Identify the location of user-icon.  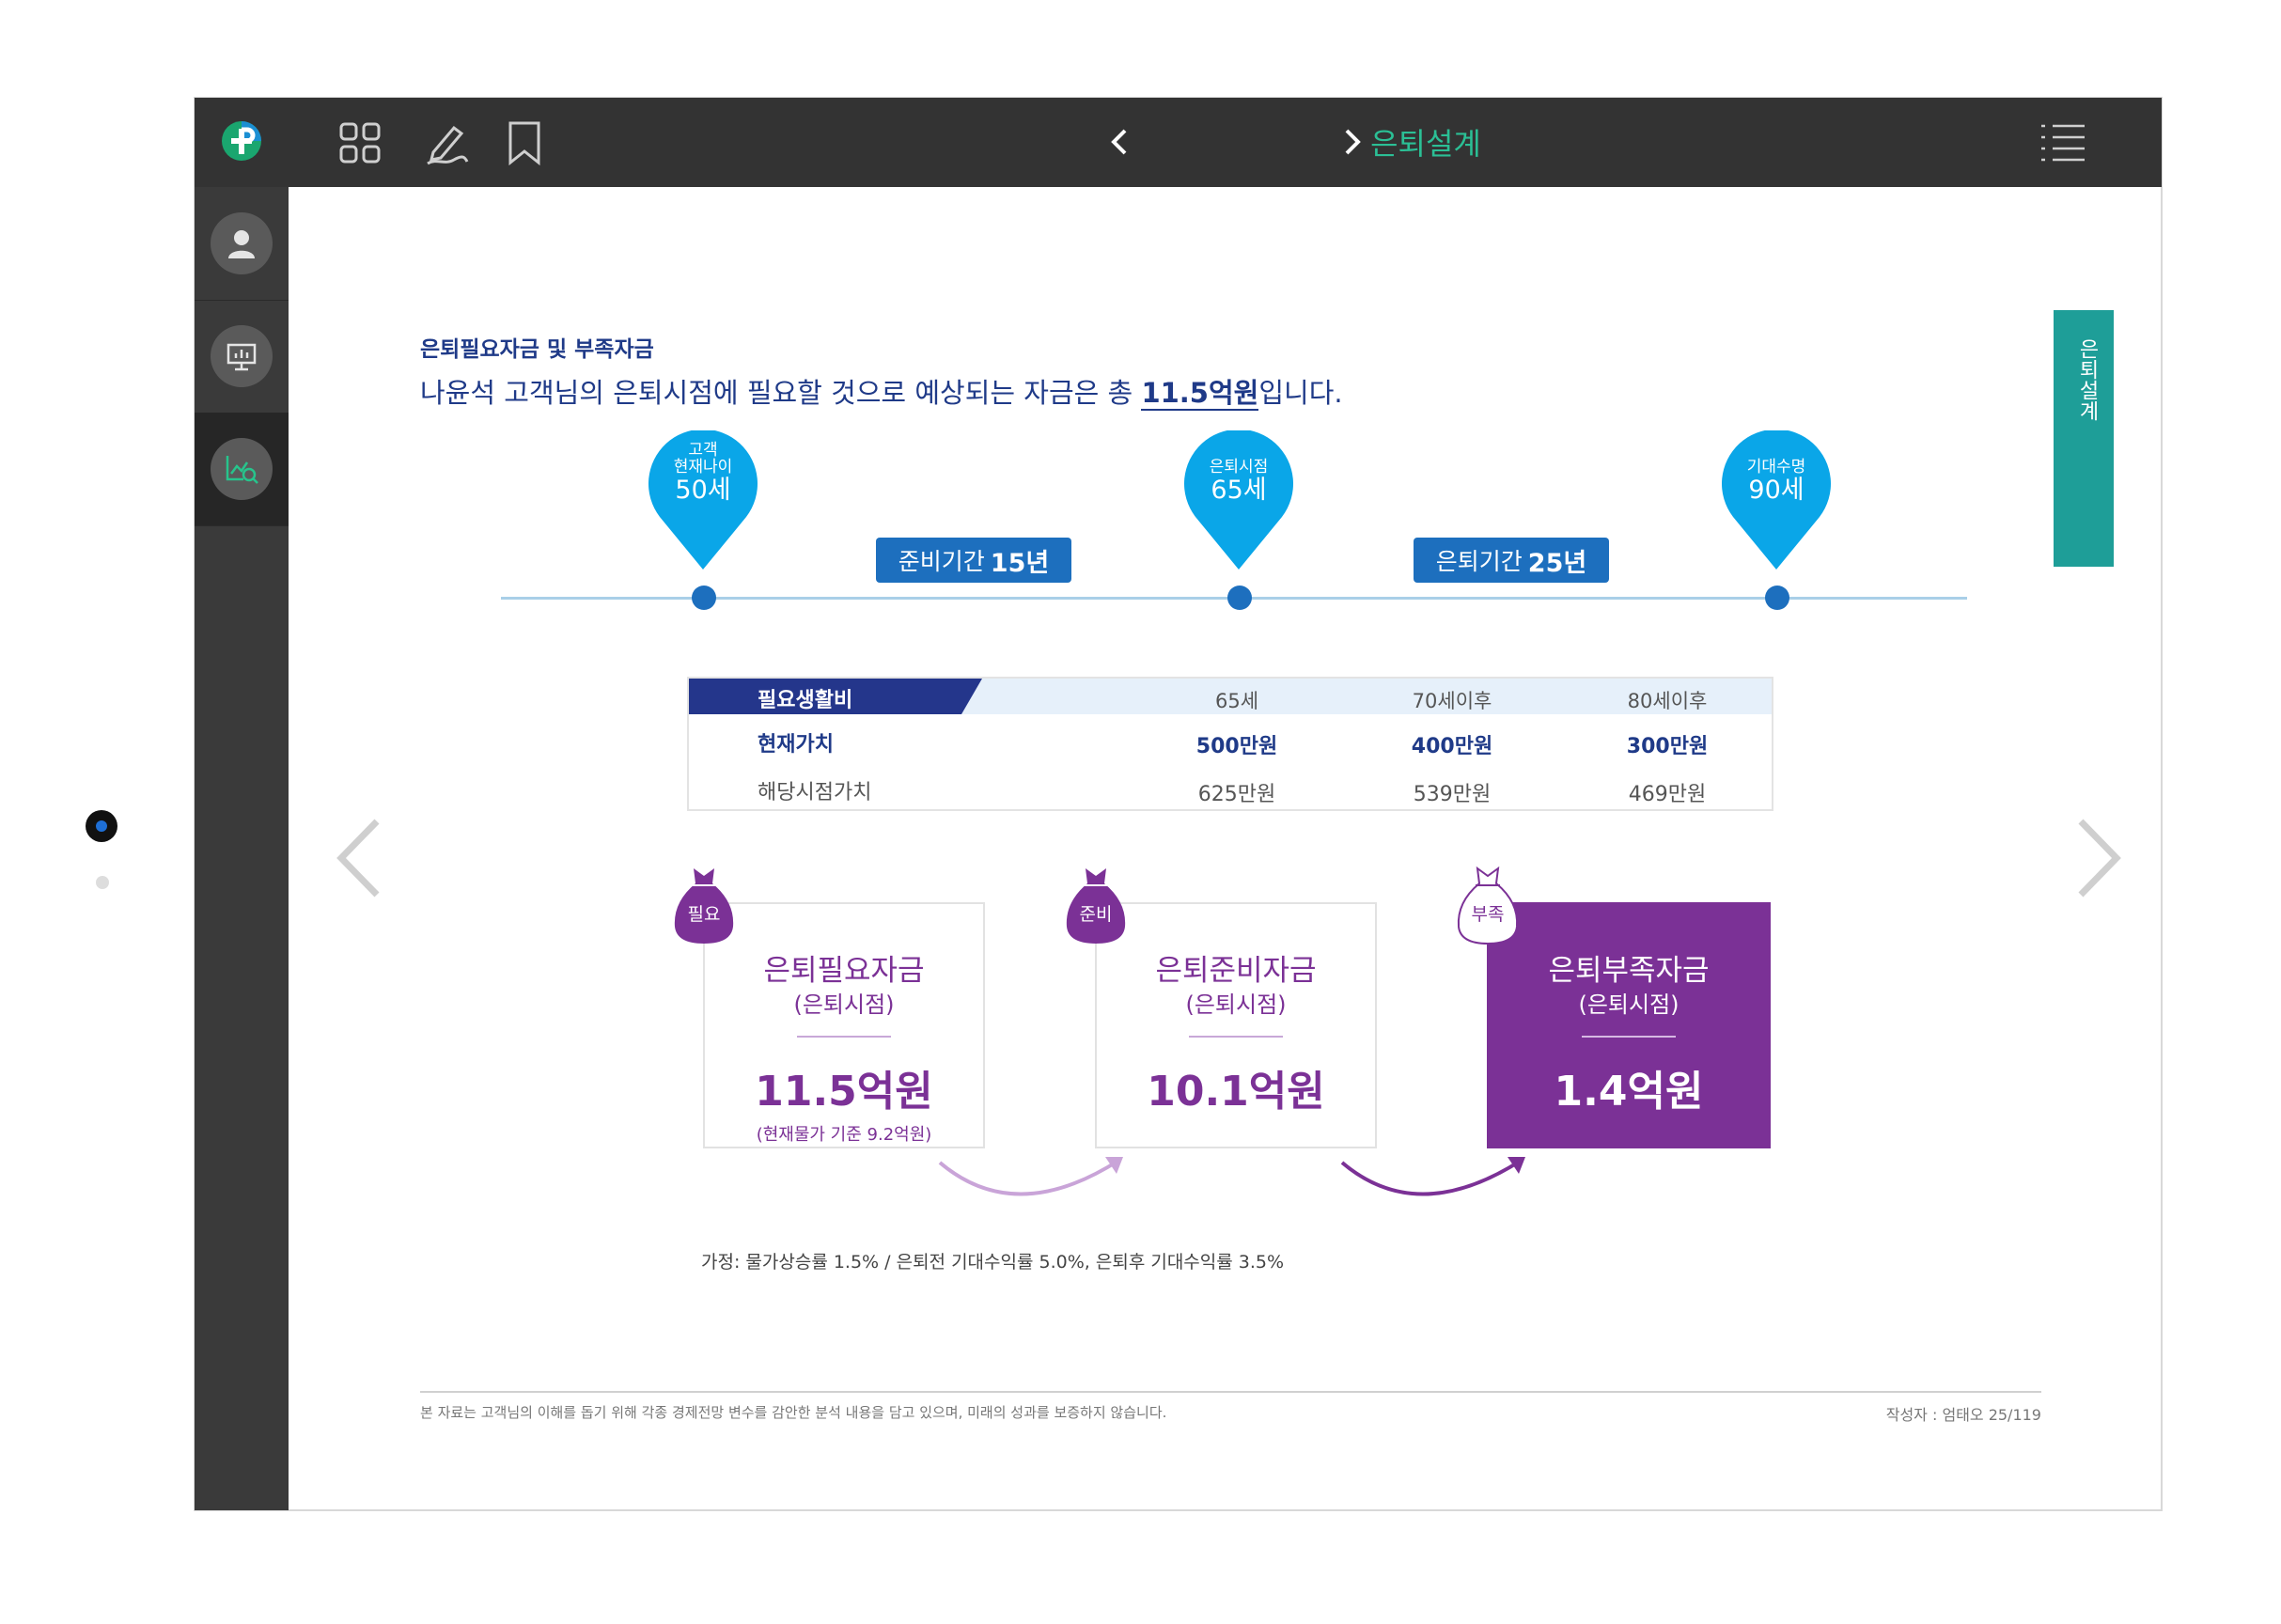
(242, 243).